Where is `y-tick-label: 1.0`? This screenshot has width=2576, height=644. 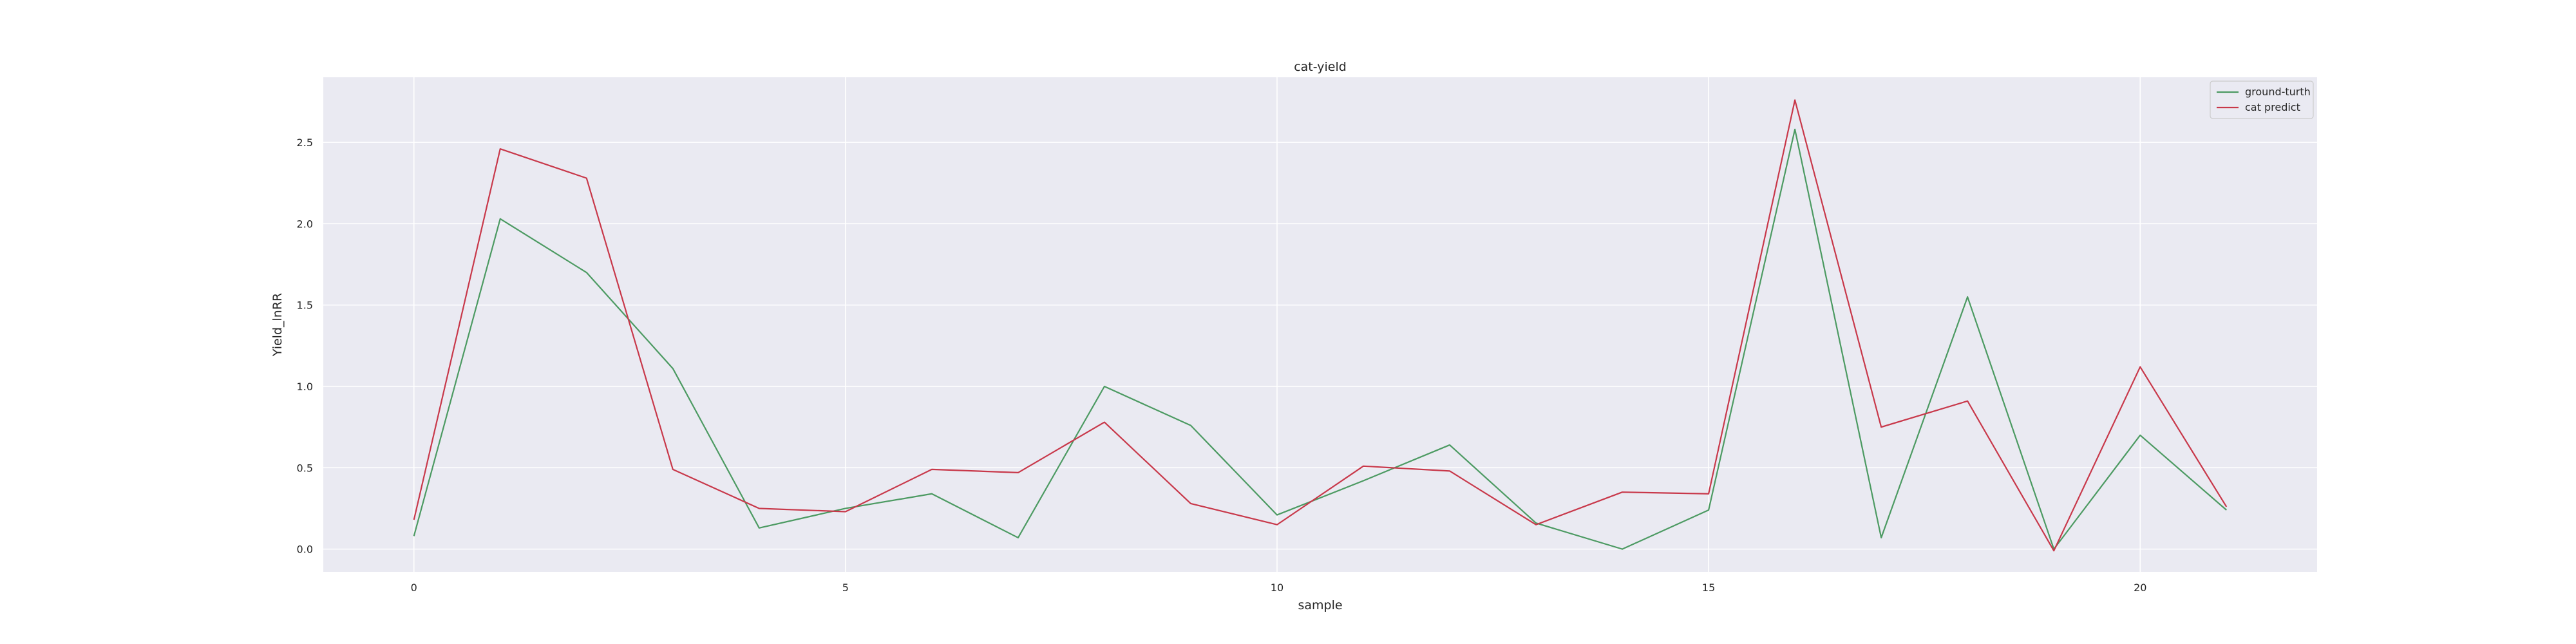
y-tick-label: 1.0 is located at coordinates (305, 387).